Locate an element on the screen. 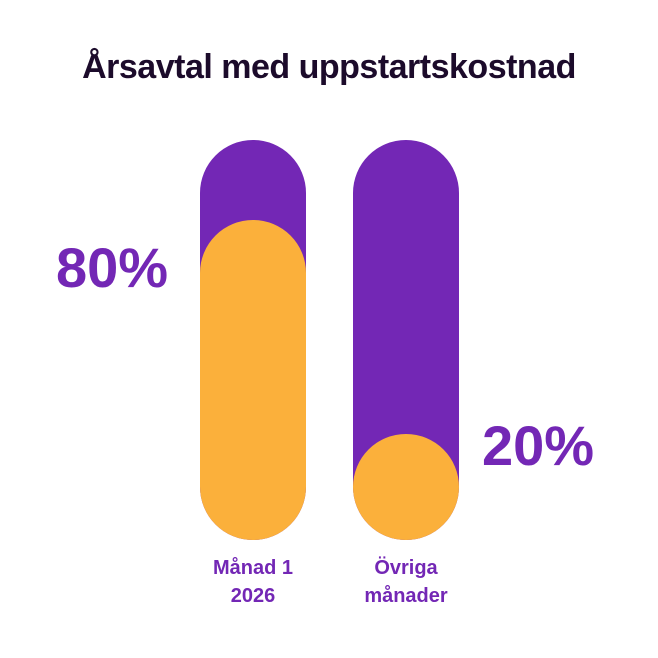  category-label: Övriga is located at coordinates (406, 567).